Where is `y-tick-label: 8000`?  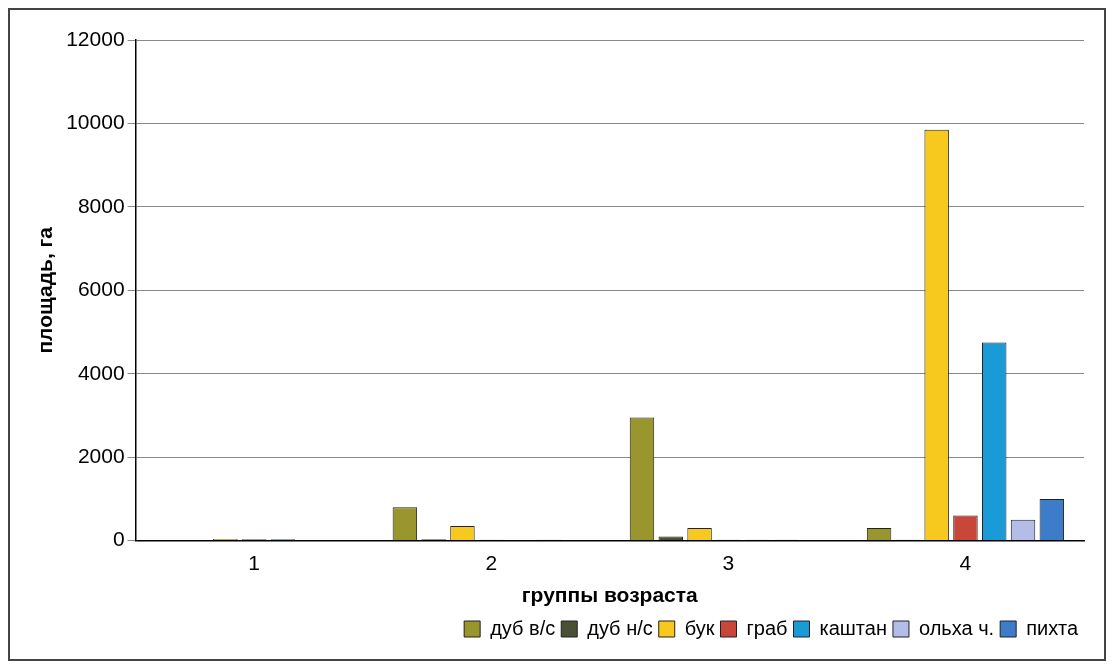 y-tick-label: 8000 is located at coordinates (101, 205).